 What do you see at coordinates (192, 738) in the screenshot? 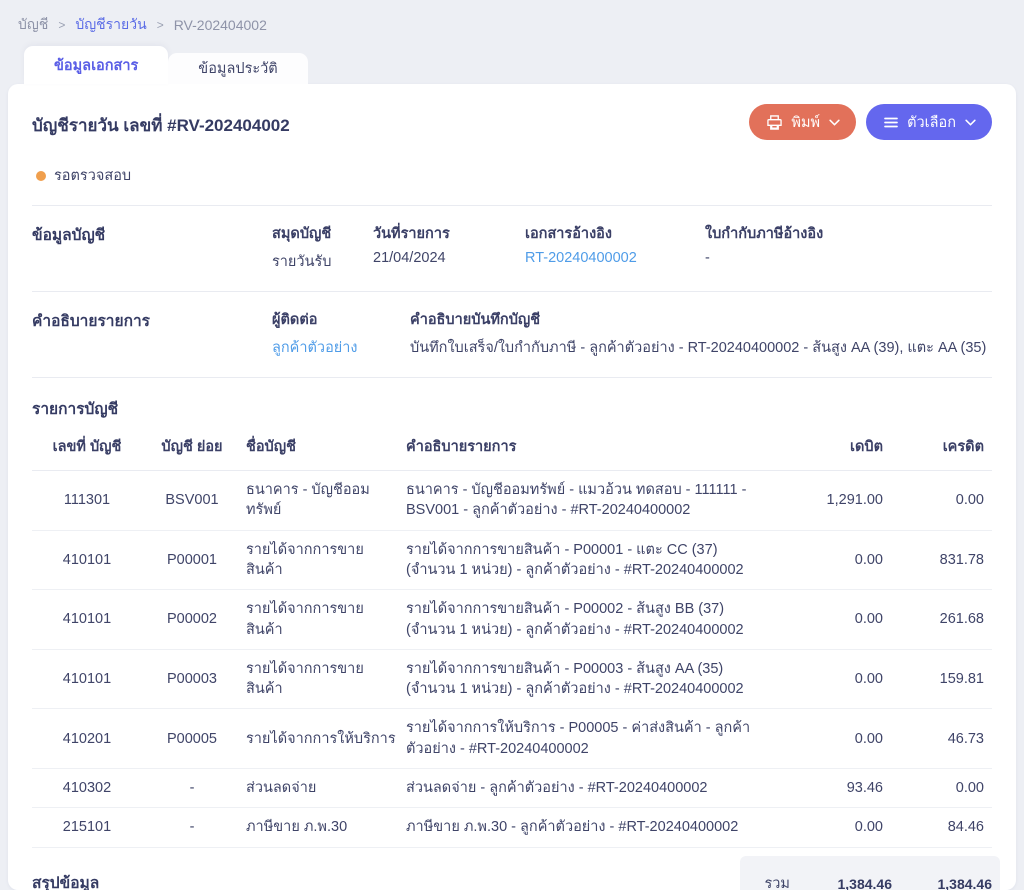
I see `cell-sub_account: P00005` at bounding box center [192, 738].